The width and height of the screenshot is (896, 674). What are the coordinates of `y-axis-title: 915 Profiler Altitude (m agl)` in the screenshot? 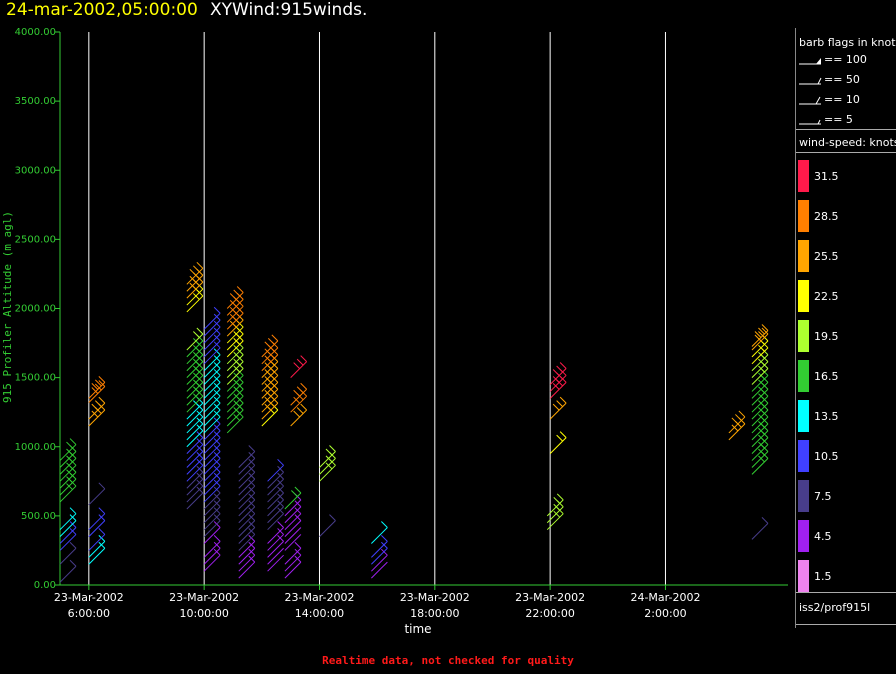 It's located at (7, 307).